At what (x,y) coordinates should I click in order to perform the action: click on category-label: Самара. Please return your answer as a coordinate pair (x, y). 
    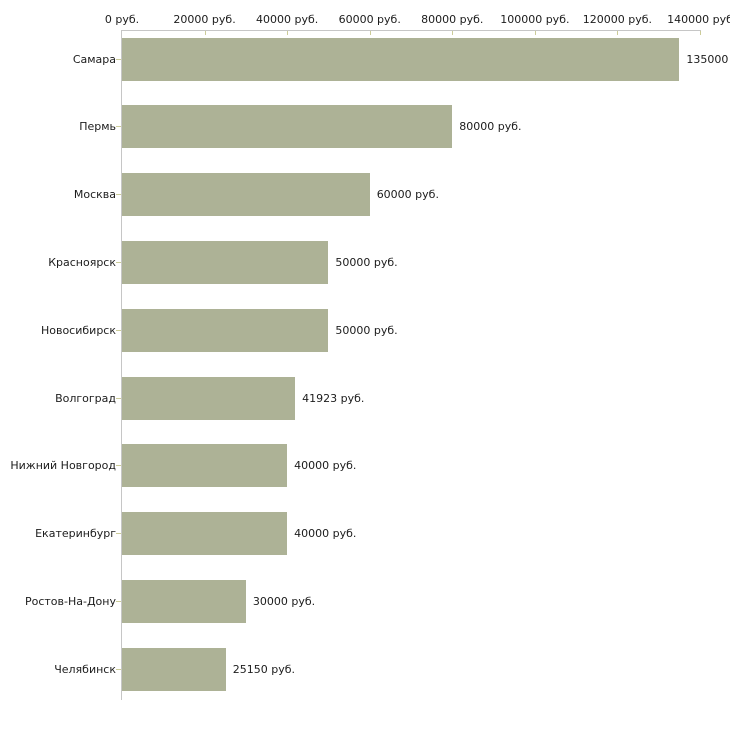
    Looking at the image, I should click on (94, 59).